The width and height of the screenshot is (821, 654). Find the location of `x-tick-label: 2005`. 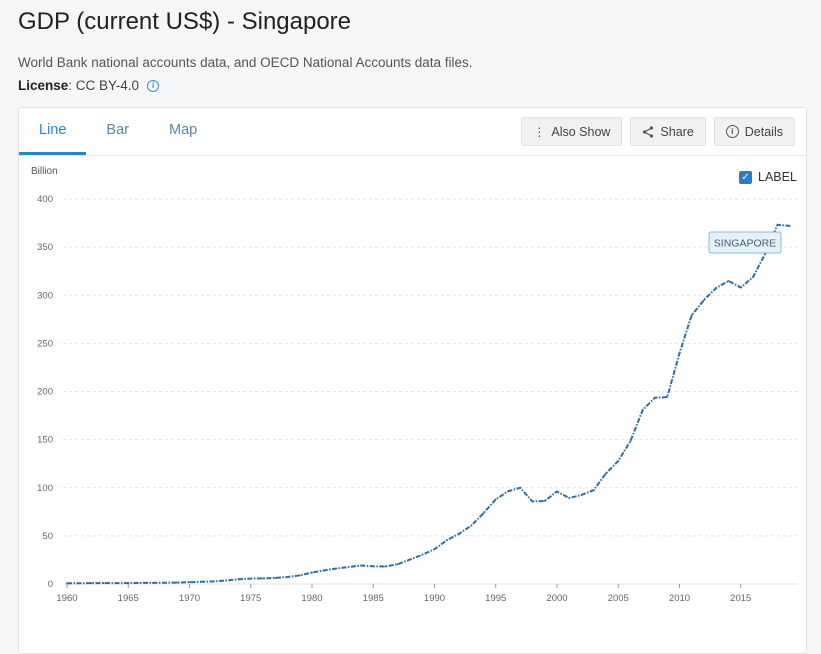

x-tick-label: 2005 is located at coordinates (618, 598).